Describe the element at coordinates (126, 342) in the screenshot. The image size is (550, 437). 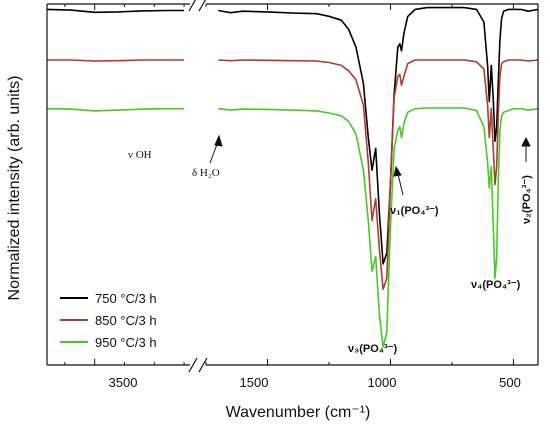
I see `legend-label-950: 950 °C/3 h` at that location.